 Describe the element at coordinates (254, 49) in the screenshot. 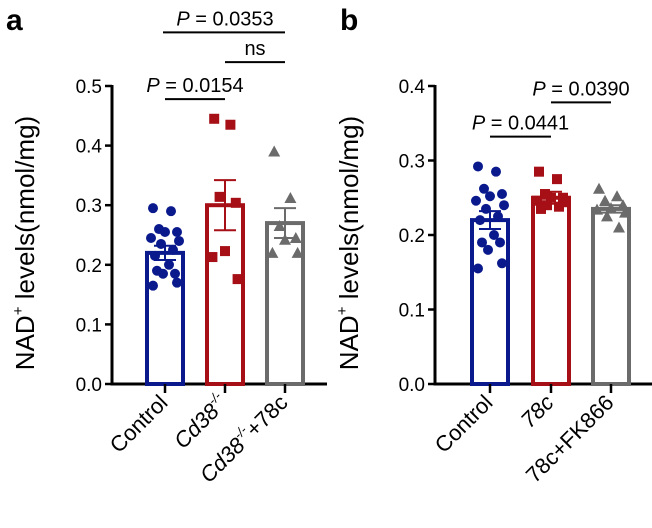

I see `significance-label: ns` at that location.